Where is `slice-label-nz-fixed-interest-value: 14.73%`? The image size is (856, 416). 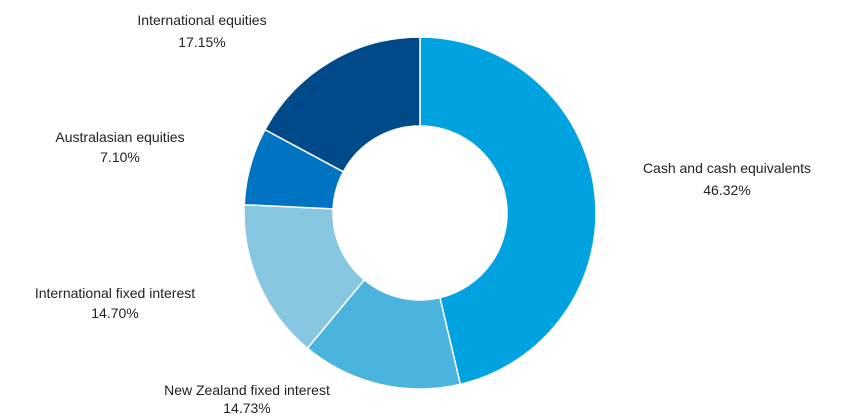 slice-label-nz-fixed-interest-value: 14.73% is located at coordinates (246, 408).